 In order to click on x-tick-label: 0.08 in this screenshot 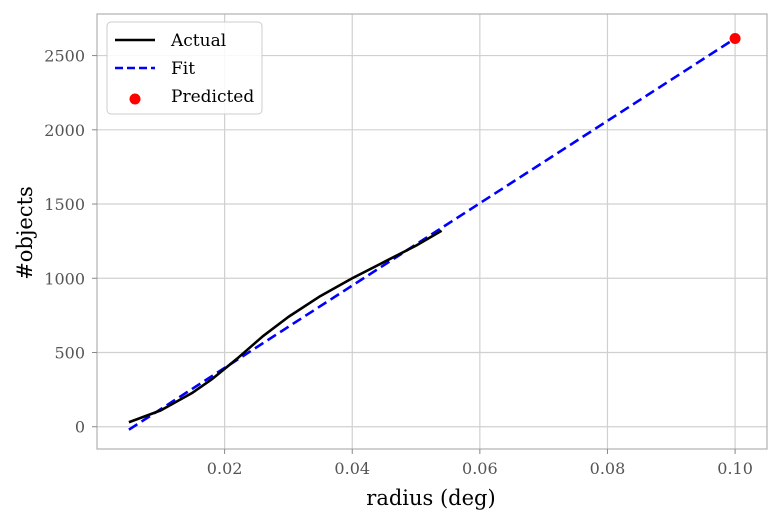, I will do `click(608, 468)`.